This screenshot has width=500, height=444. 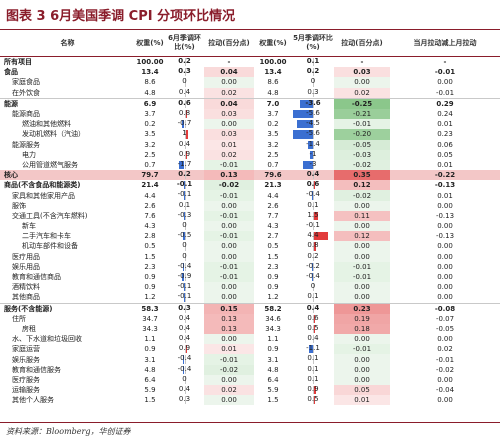 I want to click on col-header-mom-jun: 6月季调环比(%), so click(x=184, y=42).